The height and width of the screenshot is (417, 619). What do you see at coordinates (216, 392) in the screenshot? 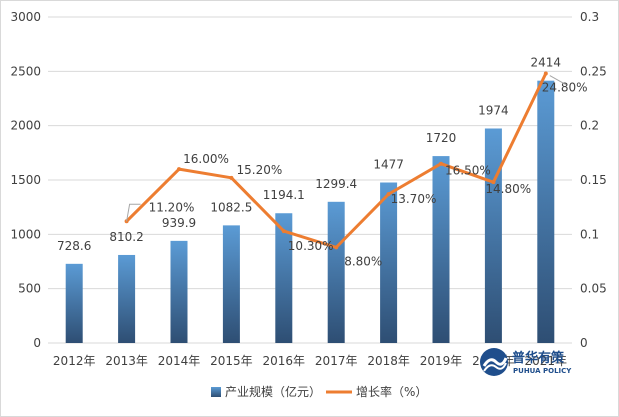
I see `legend-bar-swatch` at bounding box center [216, 392].